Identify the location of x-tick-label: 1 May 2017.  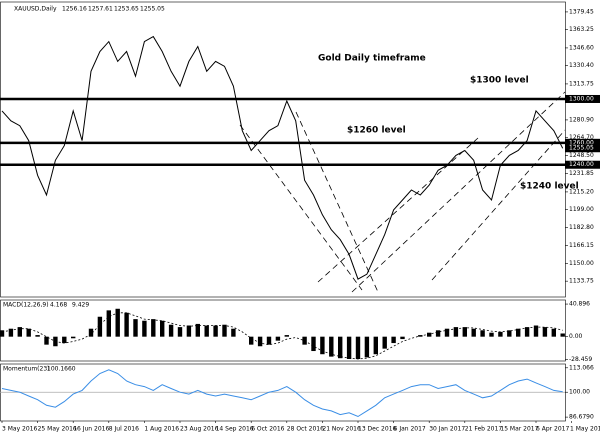
(585, 429).